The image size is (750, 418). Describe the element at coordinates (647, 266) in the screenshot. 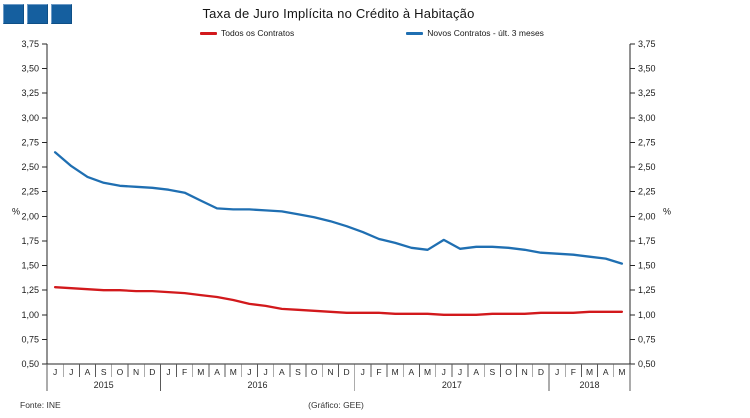

I see `ytick-label-right: 1,50` at that location.